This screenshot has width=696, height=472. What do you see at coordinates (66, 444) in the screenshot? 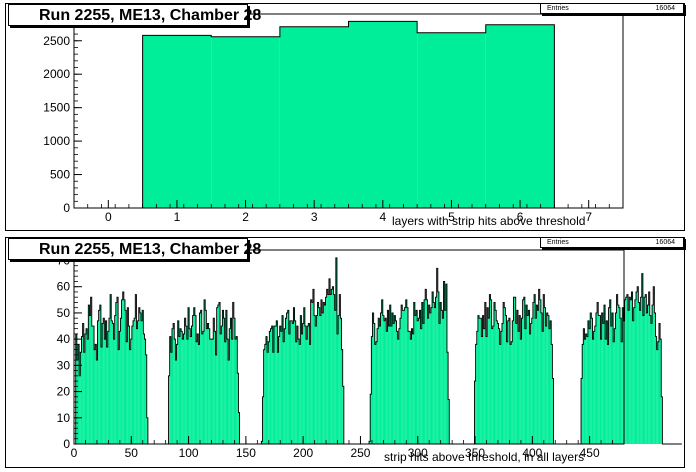
I see `y-tick-label: 0` at bounding box center [66, 444].